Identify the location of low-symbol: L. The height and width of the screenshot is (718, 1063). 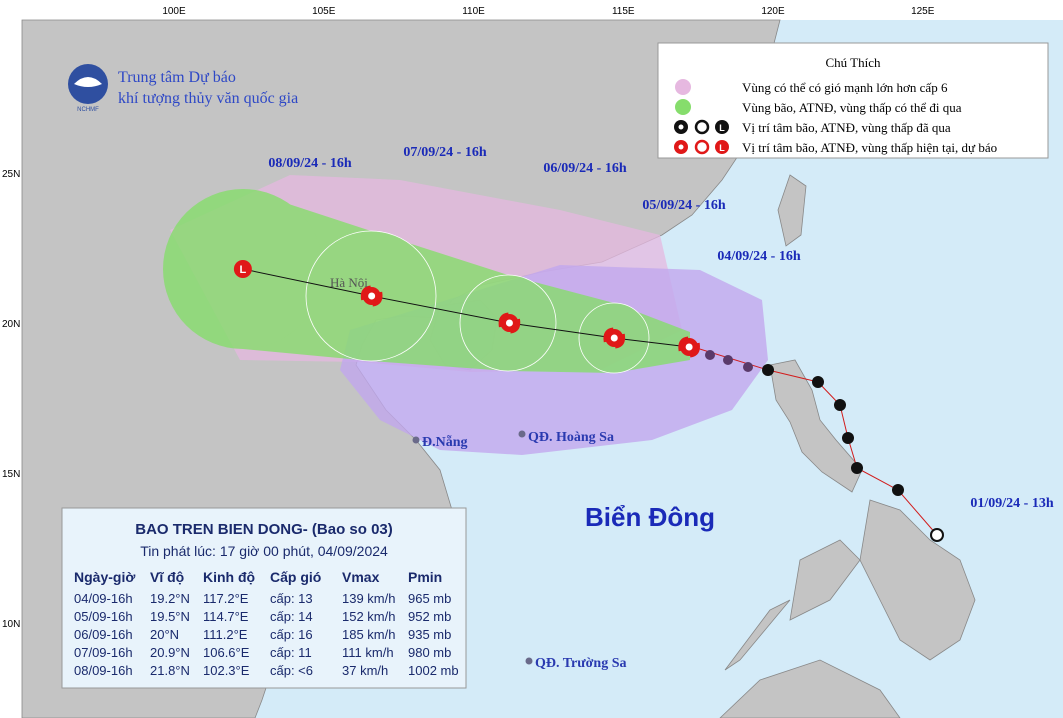
(243, 270).